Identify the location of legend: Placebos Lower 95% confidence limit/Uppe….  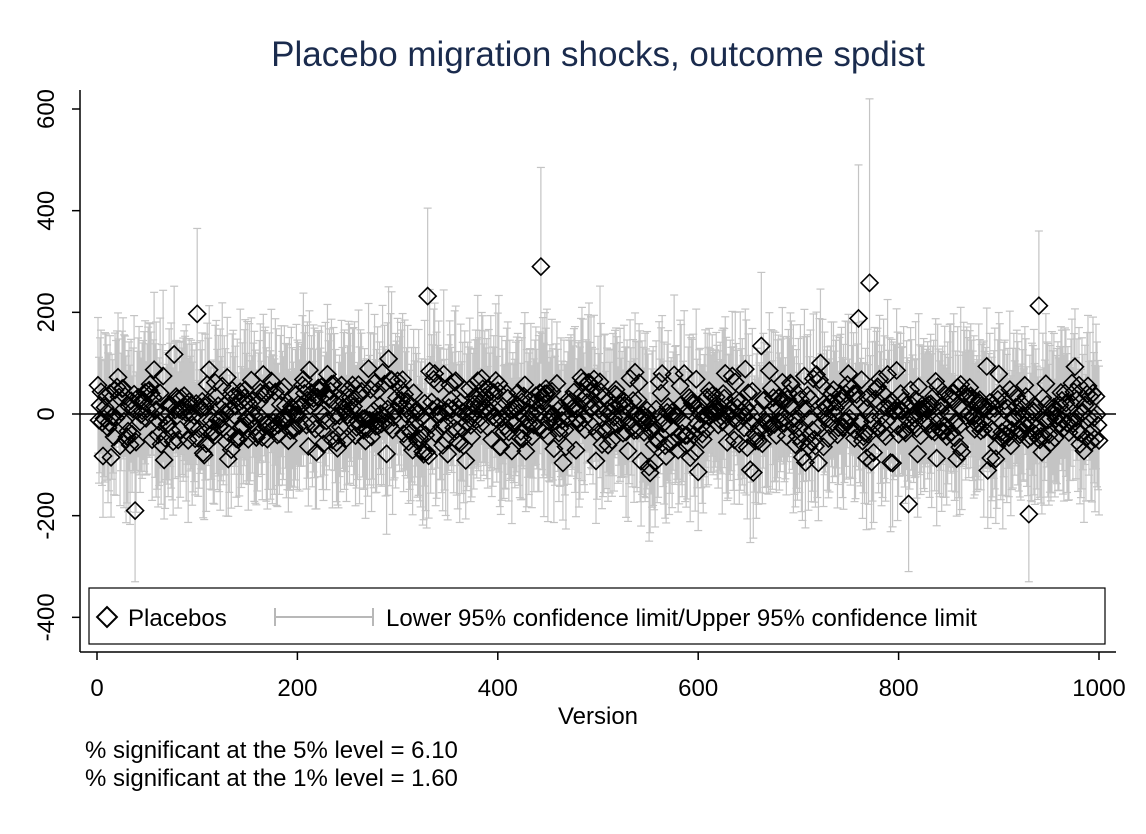
(597, 616).